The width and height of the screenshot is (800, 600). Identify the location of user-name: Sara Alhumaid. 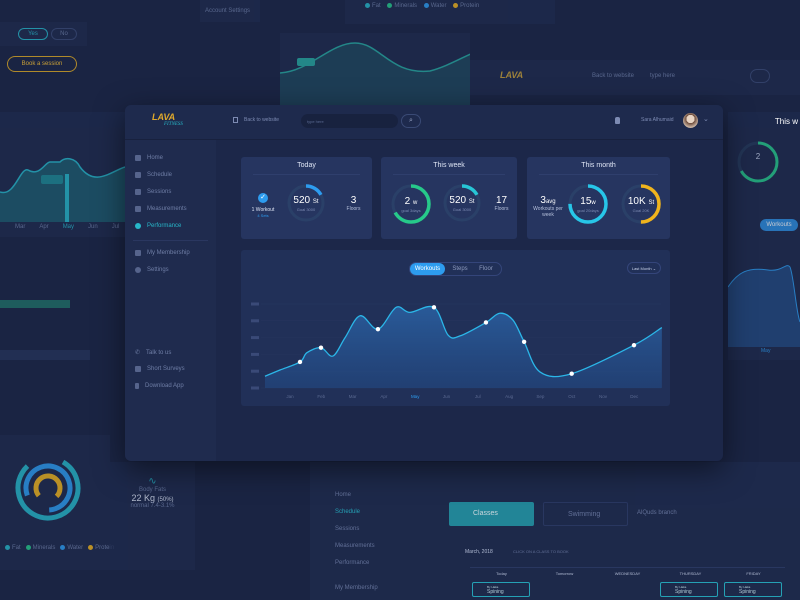
(657, 120).